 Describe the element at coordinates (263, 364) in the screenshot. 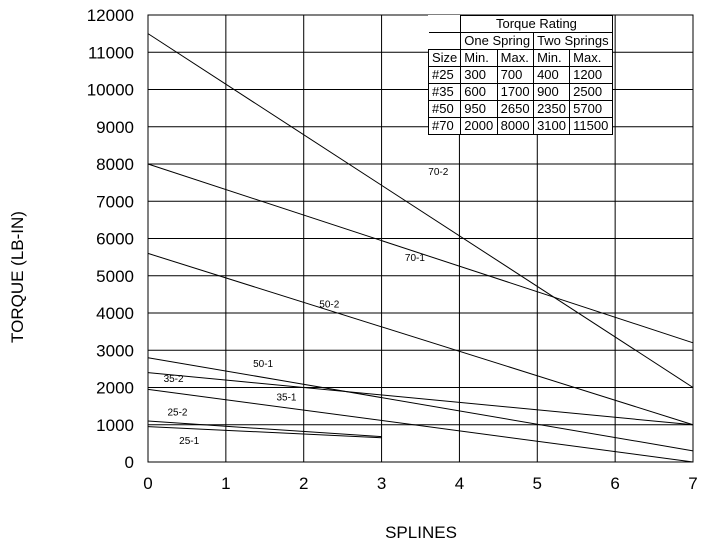

I see `series-label-50-1: 50-1` at that location.